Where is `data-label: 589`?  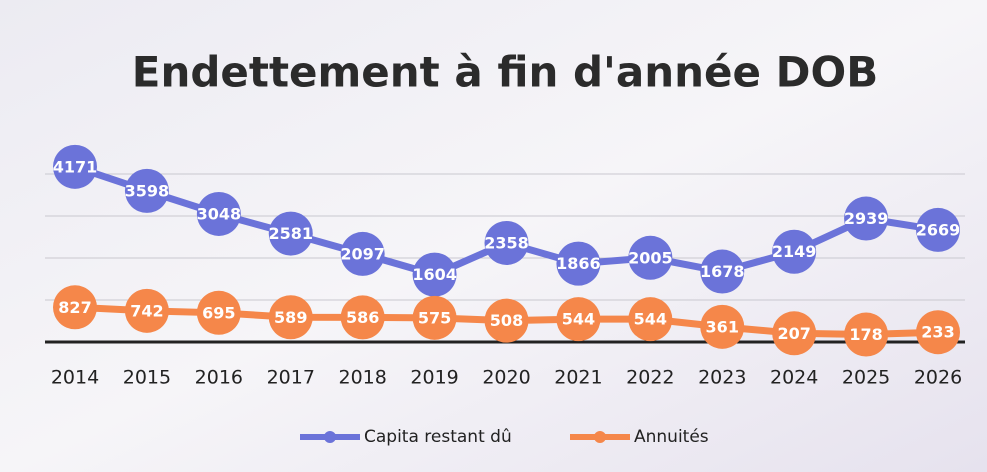
data-label: 589 is located at coordinates (290, 317).